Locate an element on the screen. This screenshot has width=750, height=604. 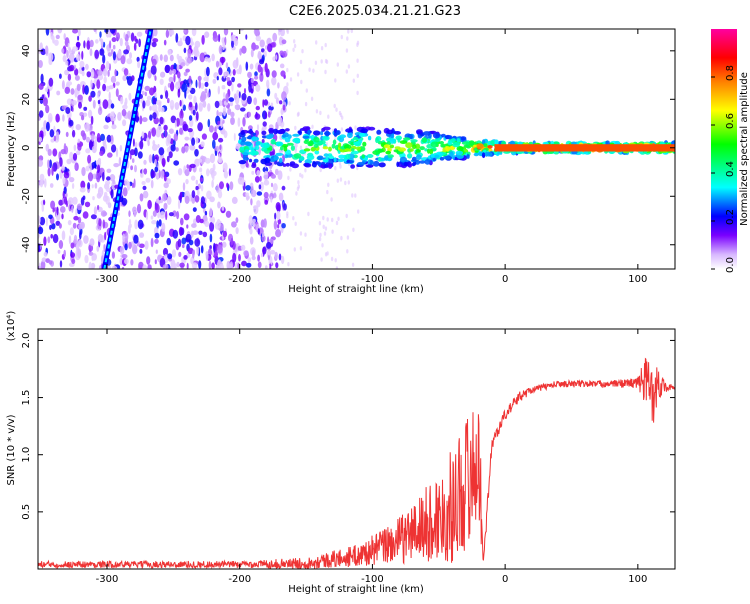
snr-y-label: SNR (10 * v/v) is located at coordinates (11, 449).